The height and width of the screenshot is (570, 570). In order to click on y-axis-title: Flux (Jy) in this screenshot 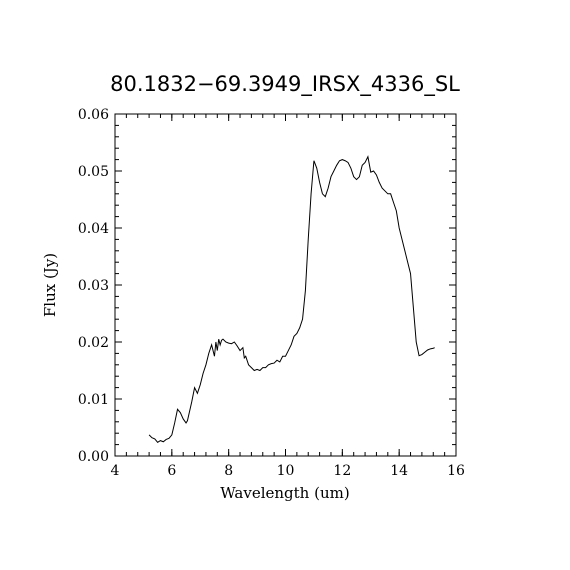, I will do `click(50, 285)`.